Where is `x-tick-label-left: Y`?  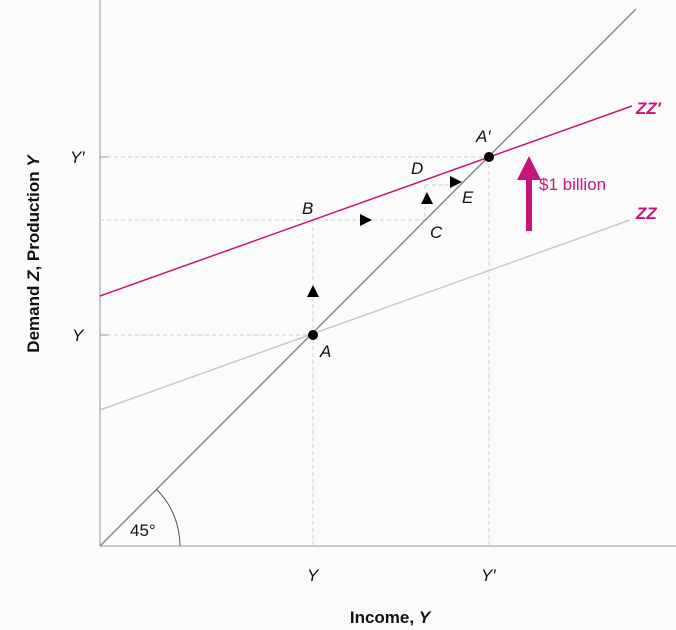
x-tick-label-left: Y is located at coordinates (313, 575).